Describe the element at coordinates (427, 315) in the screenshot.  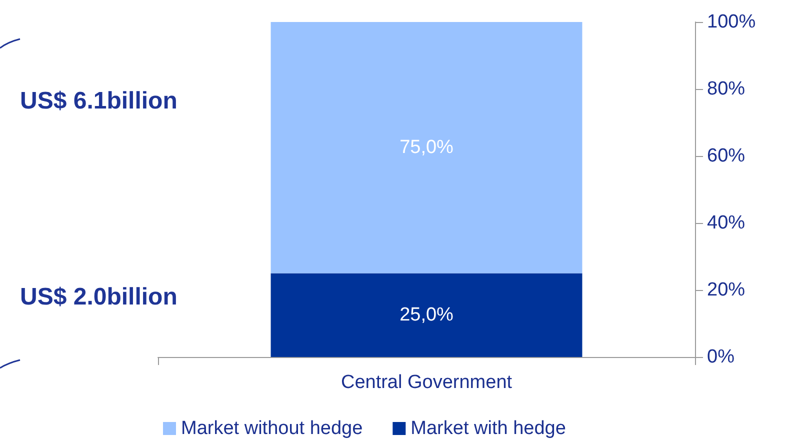
I see `data-label: 25,0%` at that location.